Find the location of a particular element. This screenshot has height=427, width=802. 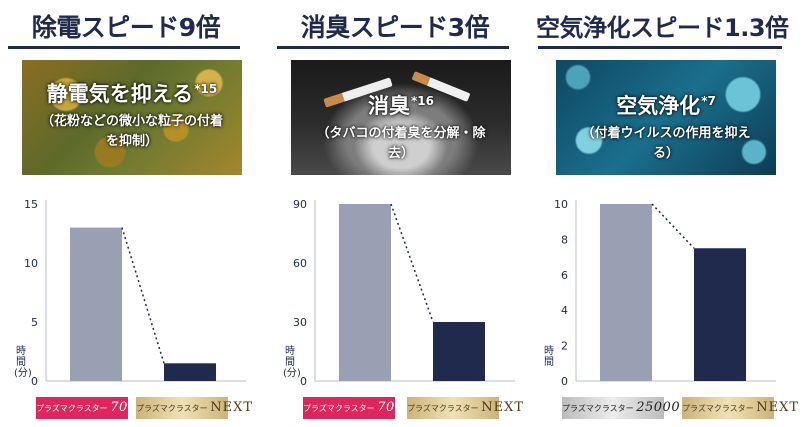

pollen-image is located at coordinates (132, 117).